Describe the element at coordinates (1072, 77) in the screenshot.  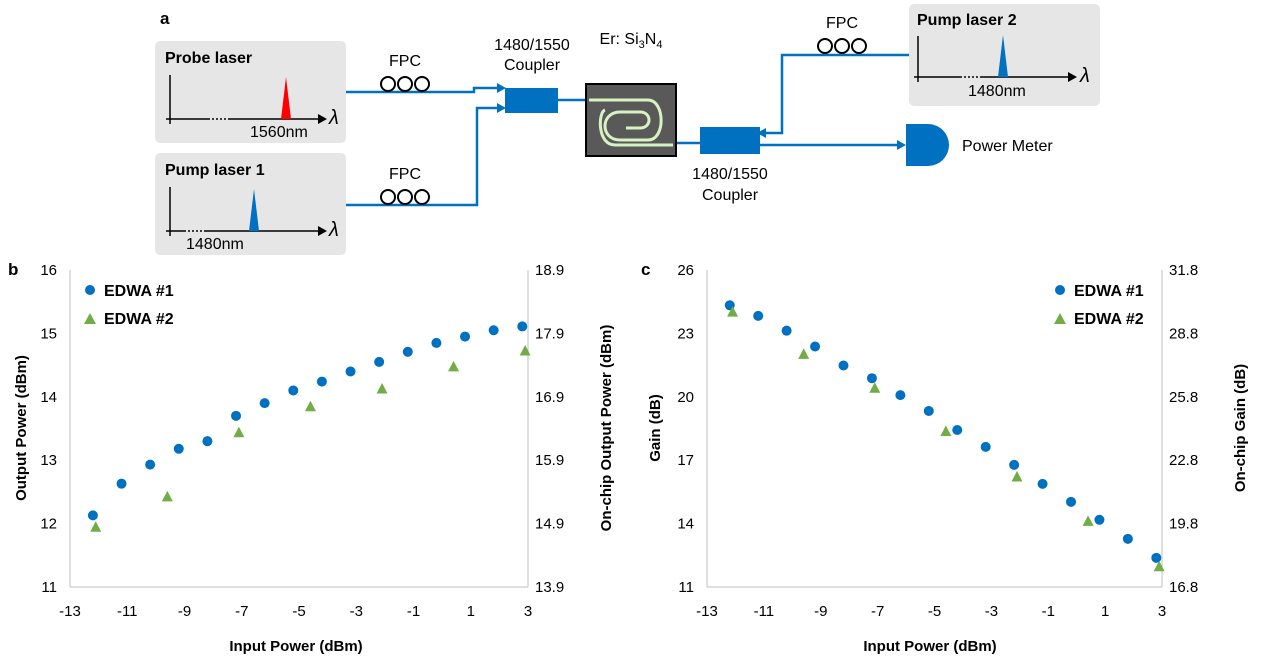
I see `pump2-spectrum-arrowhead` at that location.